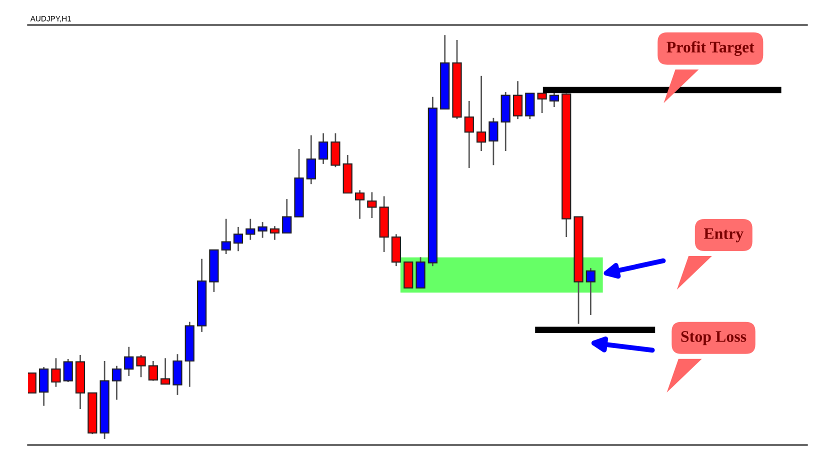  Describe the element at coordinates (724, 235) in the screenshot. I see `text: Entry` at that location.